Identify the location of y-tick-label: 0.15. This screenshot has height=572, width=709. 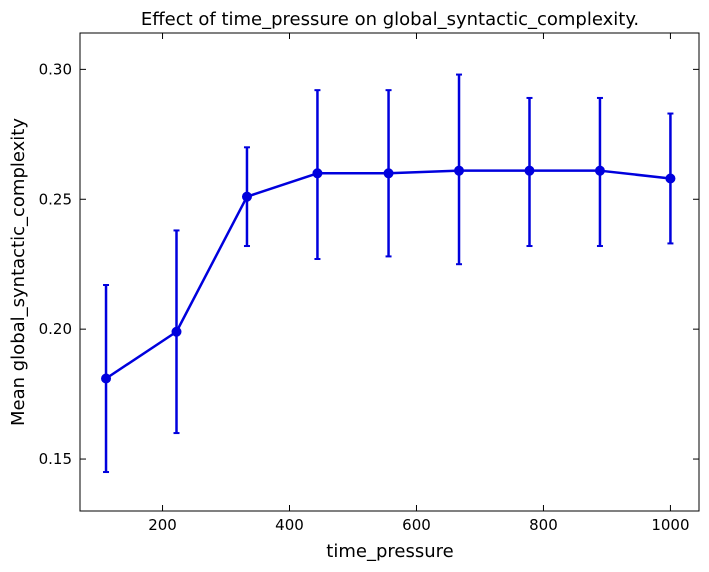
(55, 459).